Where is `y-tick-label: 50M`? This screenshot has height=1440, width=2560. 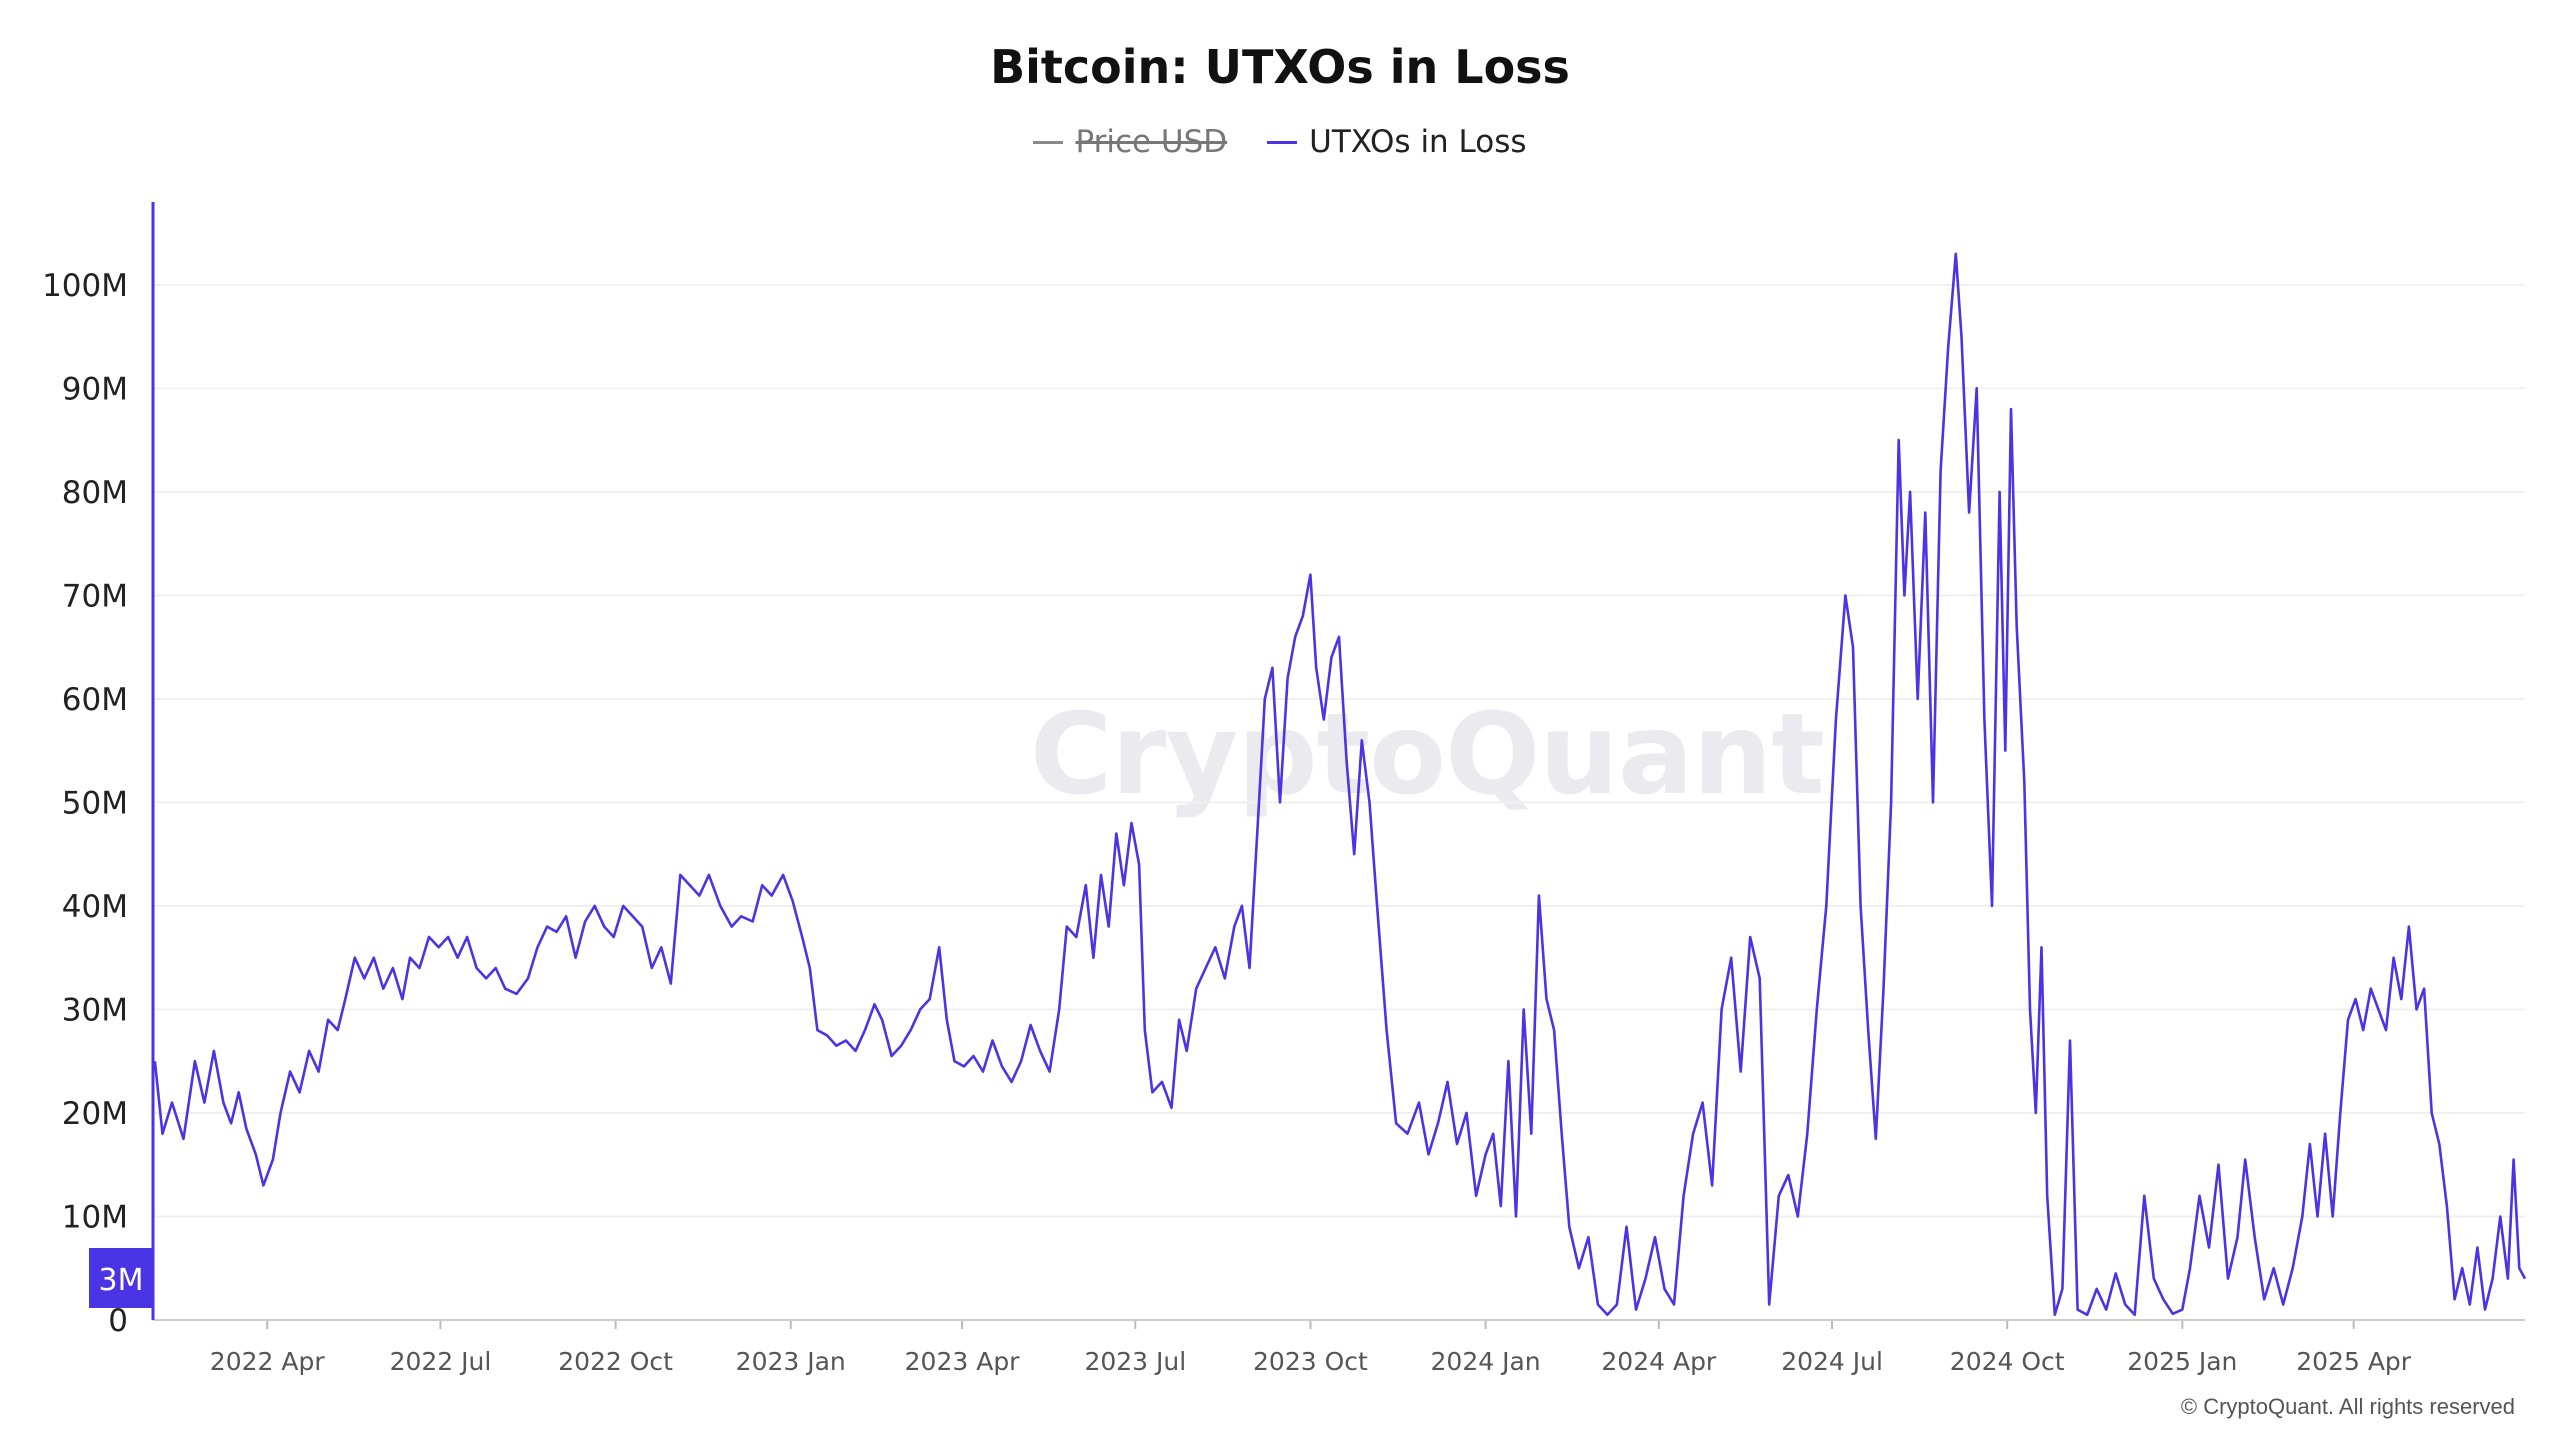 y-tick-label: 50M is located at coordinates (95, 803).